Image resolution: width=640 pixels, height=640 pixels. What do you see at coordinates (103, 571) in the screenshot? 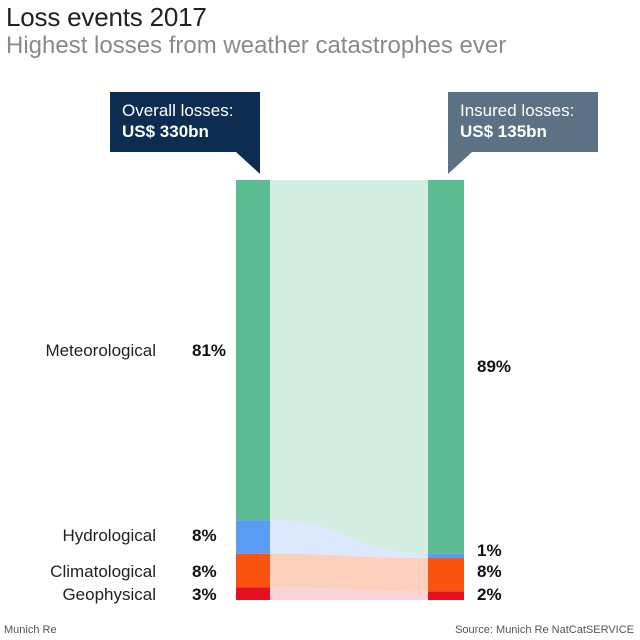
I see `category-label-climatological: Climatological` at bounding box center [103, 571].